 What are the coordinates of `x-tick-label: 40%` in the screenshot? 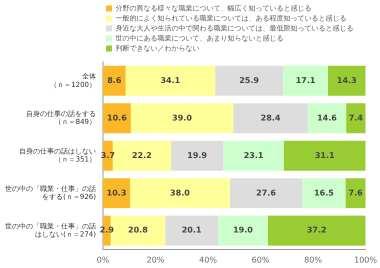 It's located at (208, 259).